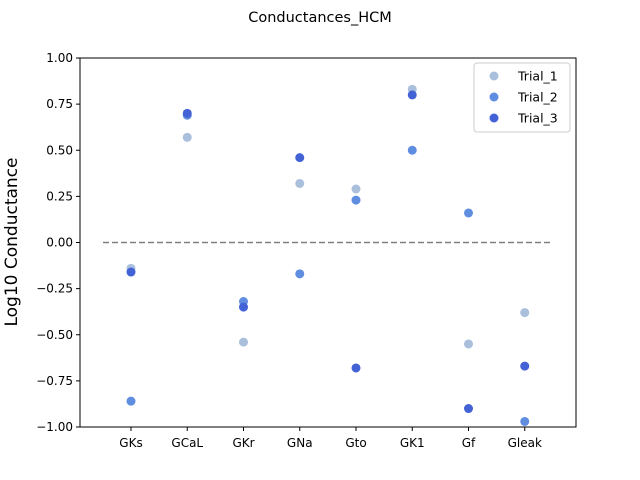 The height and width of the screenshot is (480, 640). I want to click on legend-label: Trial_1, so click(537, 76).